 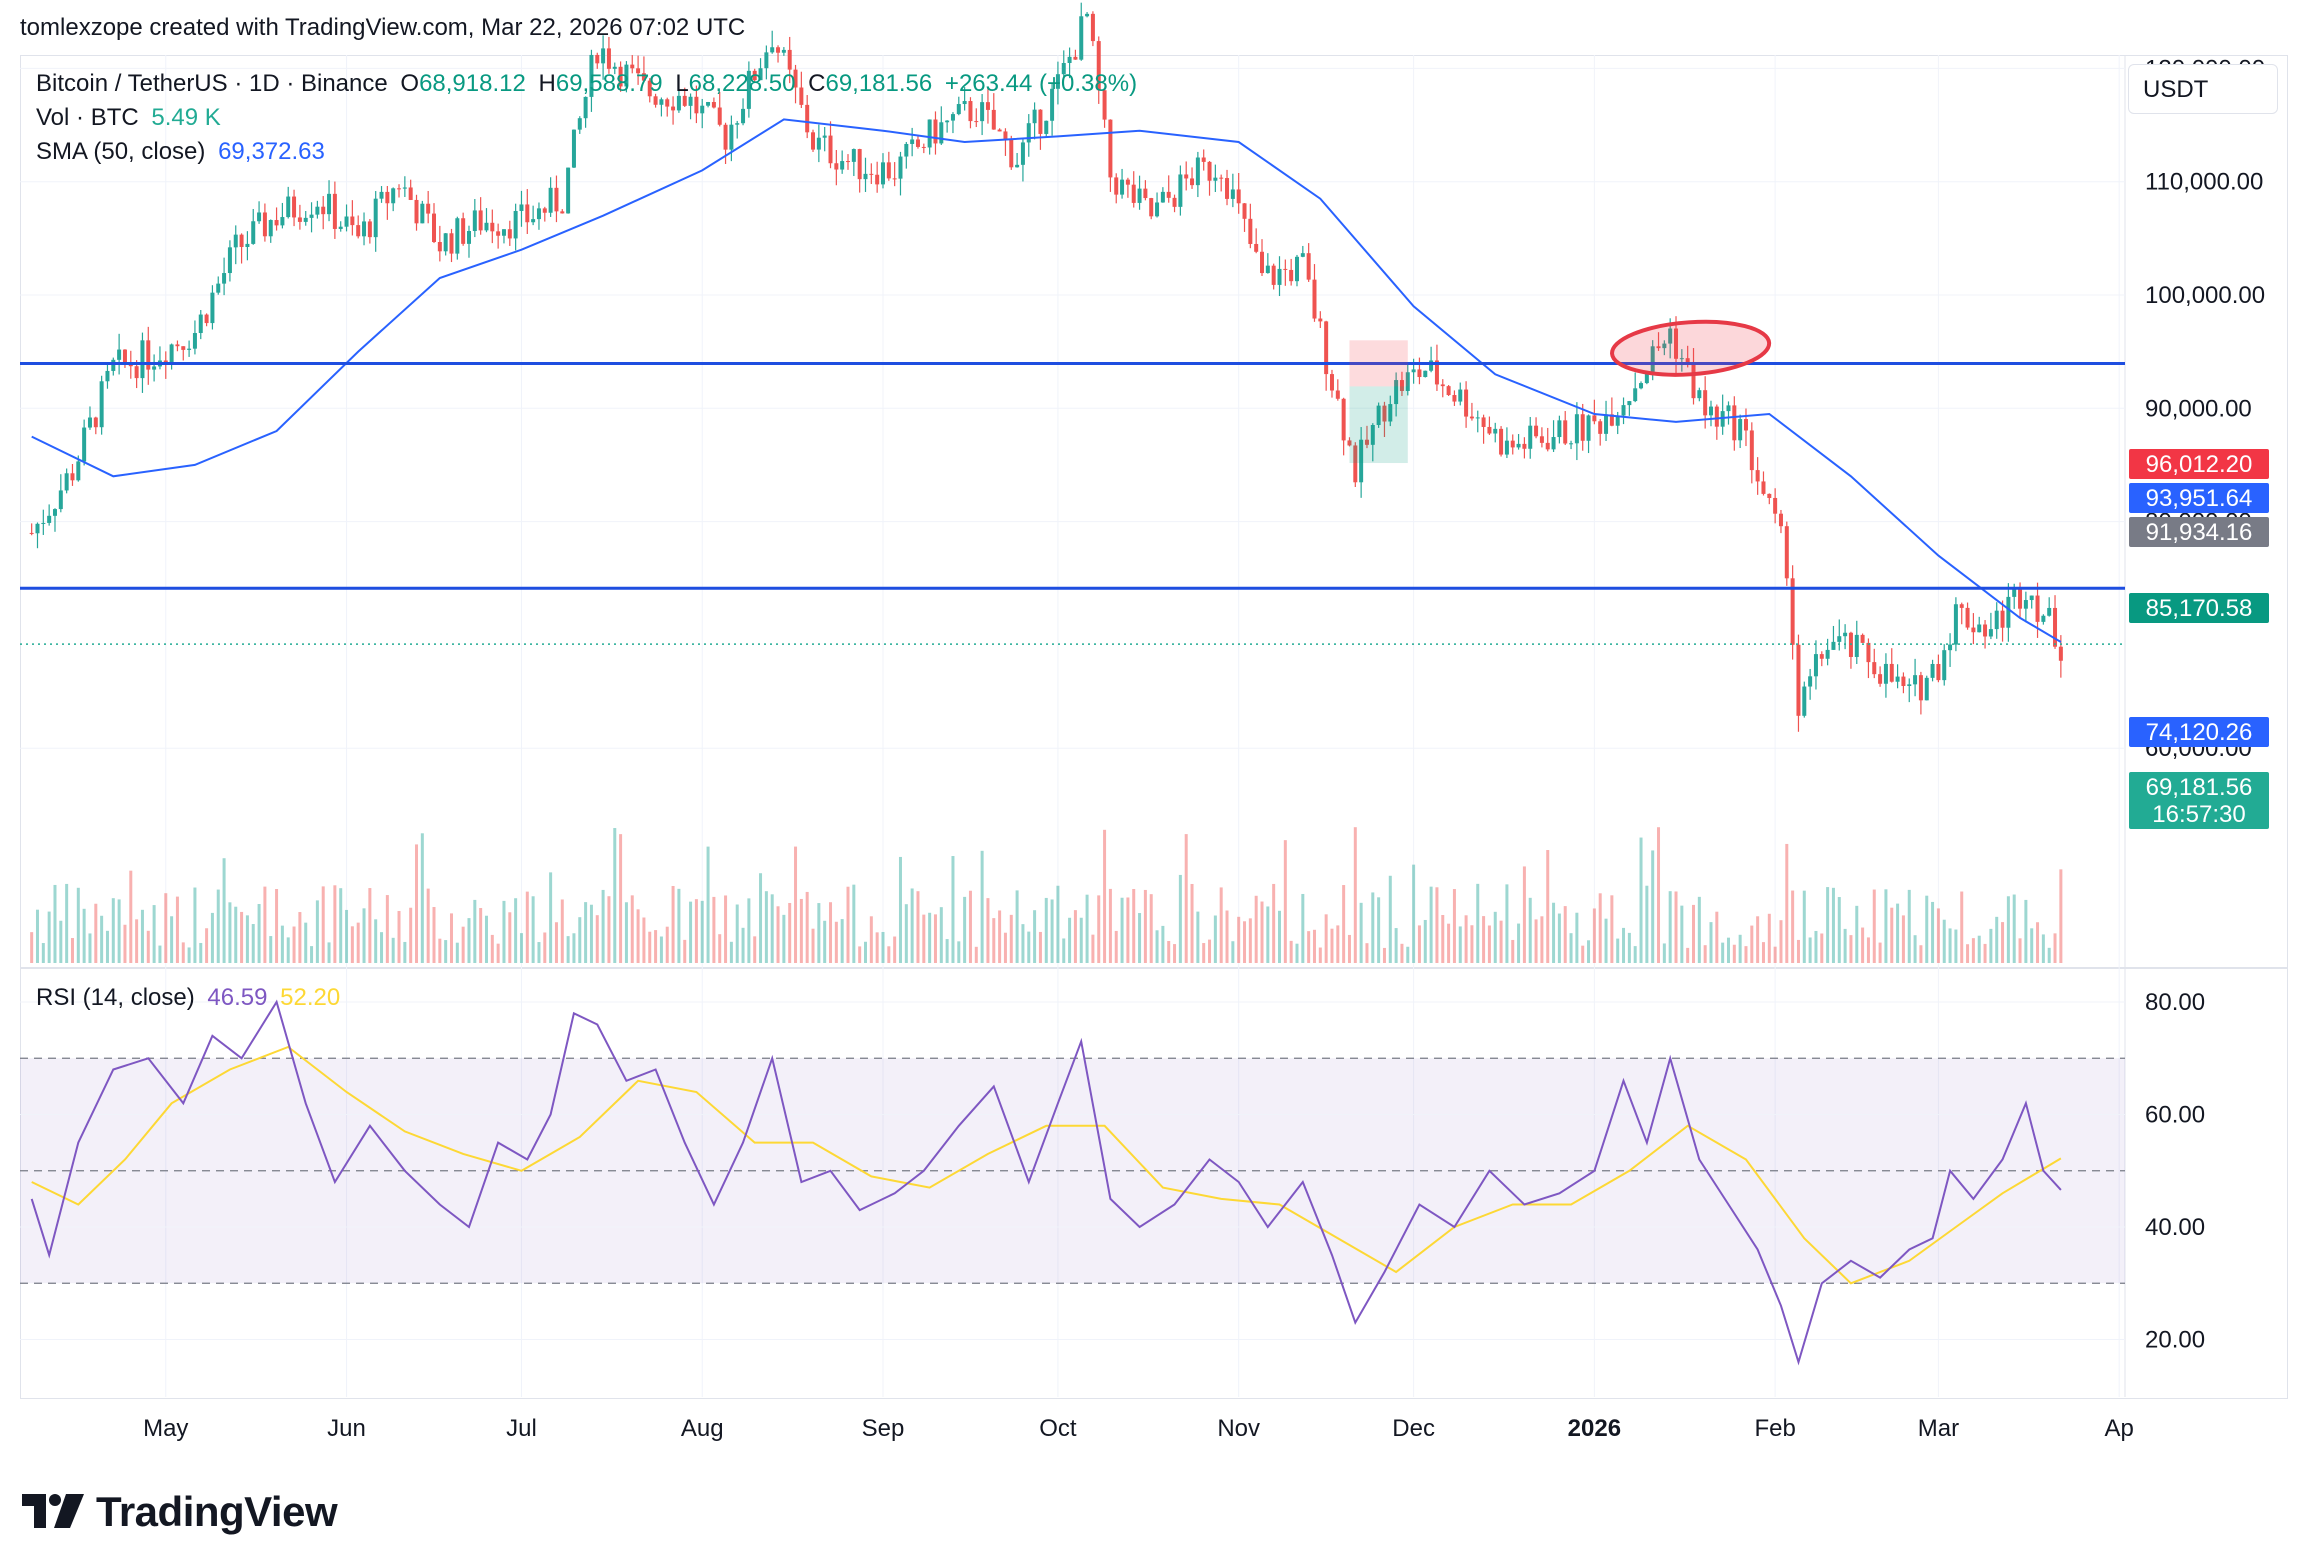 What do you see at coordinates (1046, 895) in the screenshot?
I see `volume-bars` at bounding box center [1046, 895].